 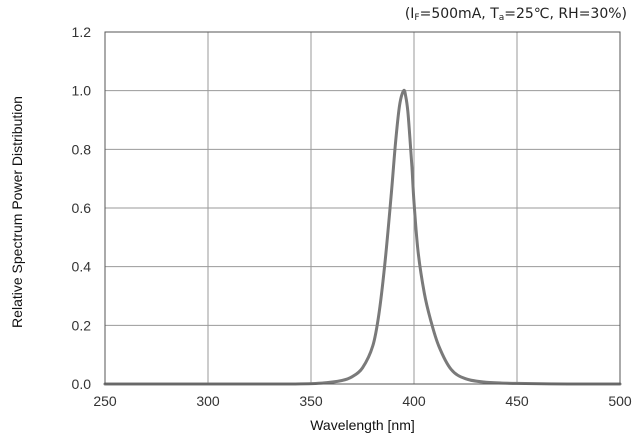 I want to click on y-tick-label: 0.4, so click(x=82, y=267).